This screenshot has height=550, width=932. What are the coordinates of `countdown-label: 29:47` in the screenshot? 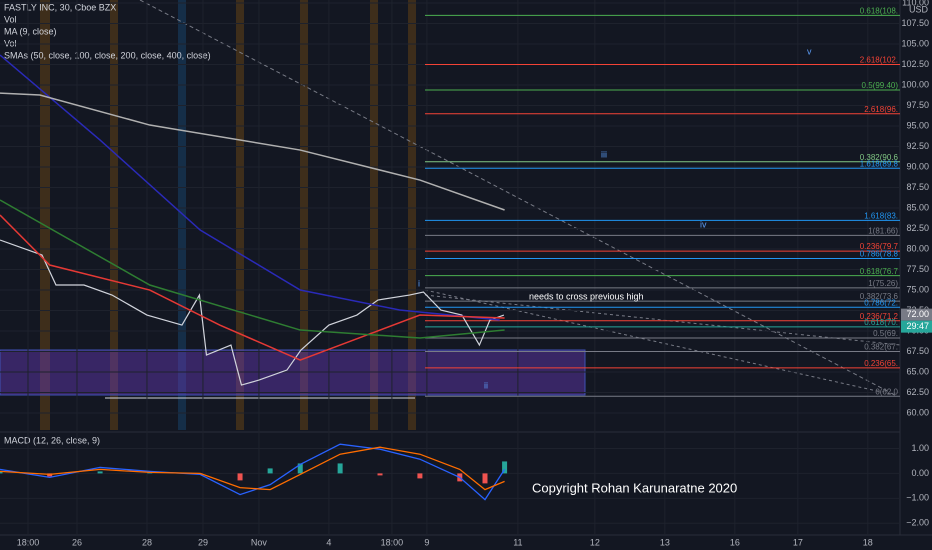 It's located at (917, 326).